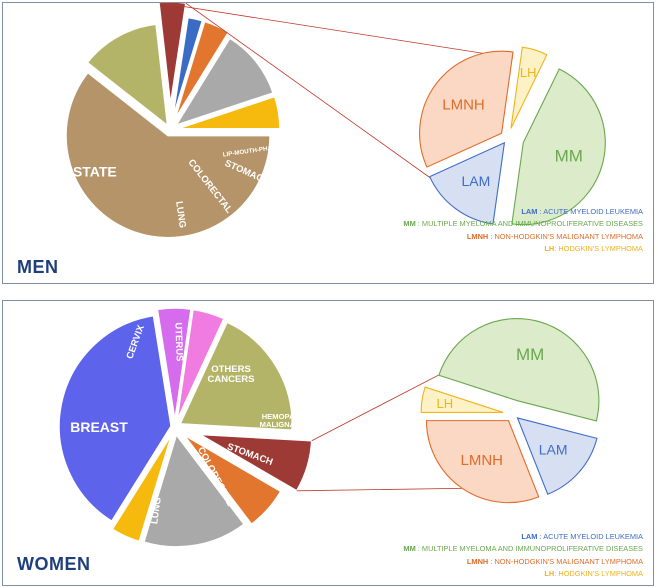 The height and width of the screenshot is (588, 658). Describe the element at coordinates (444, 403) in the screenshot. I see `women-sub-label-lh: LH` at that location.